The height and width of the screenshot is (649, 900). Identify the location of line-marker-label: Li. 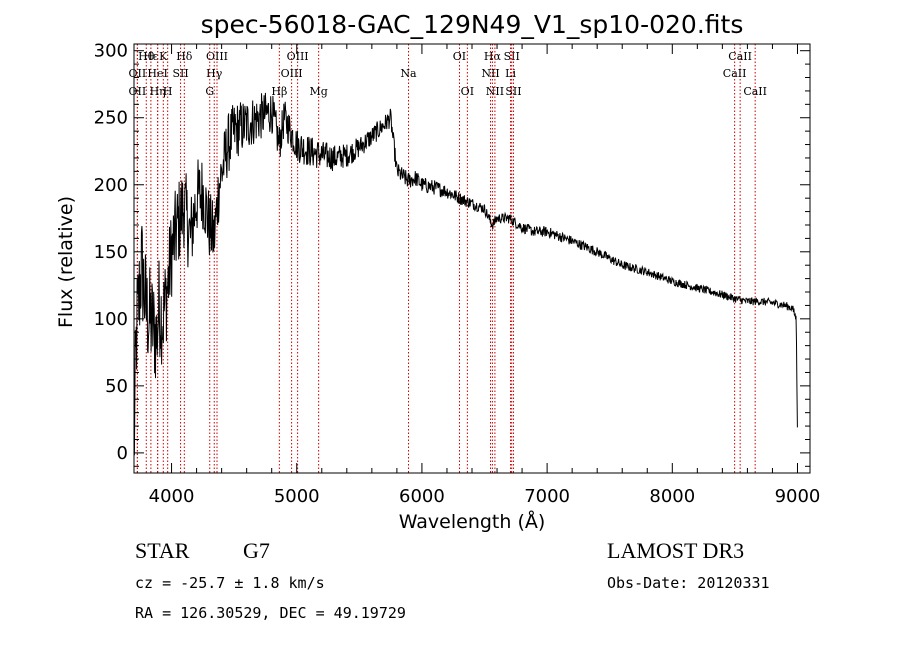
(510, 73).